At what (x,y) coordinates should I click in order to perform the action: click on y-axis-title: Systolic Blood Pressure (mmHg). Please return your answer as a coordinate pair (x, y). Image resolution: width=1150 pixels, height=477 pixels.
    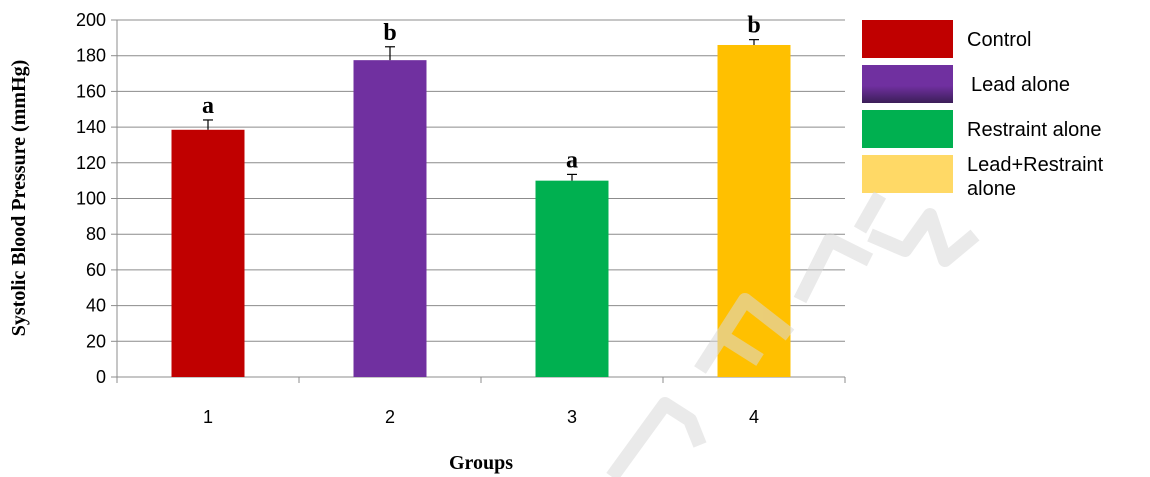
    Looking at the image, I should click on (19, 198).